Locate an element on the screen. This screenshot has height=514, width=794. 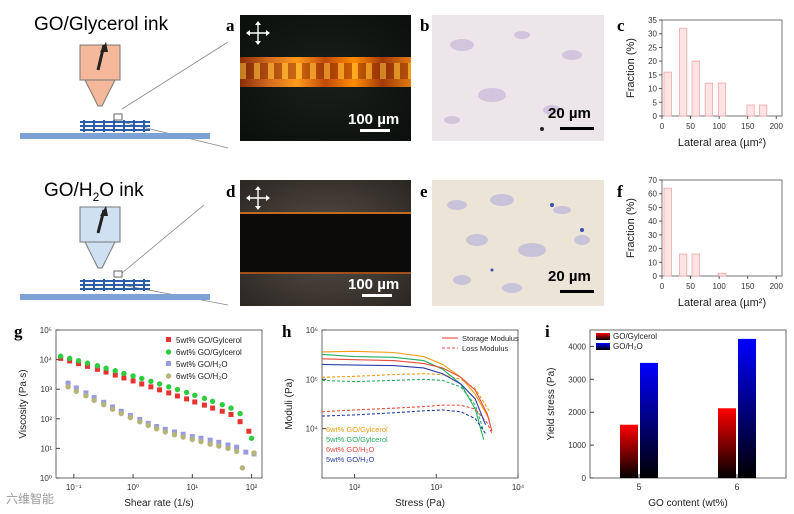
xtick-label-g-0: 10⁻¹ is located at coordinates (74, 487).